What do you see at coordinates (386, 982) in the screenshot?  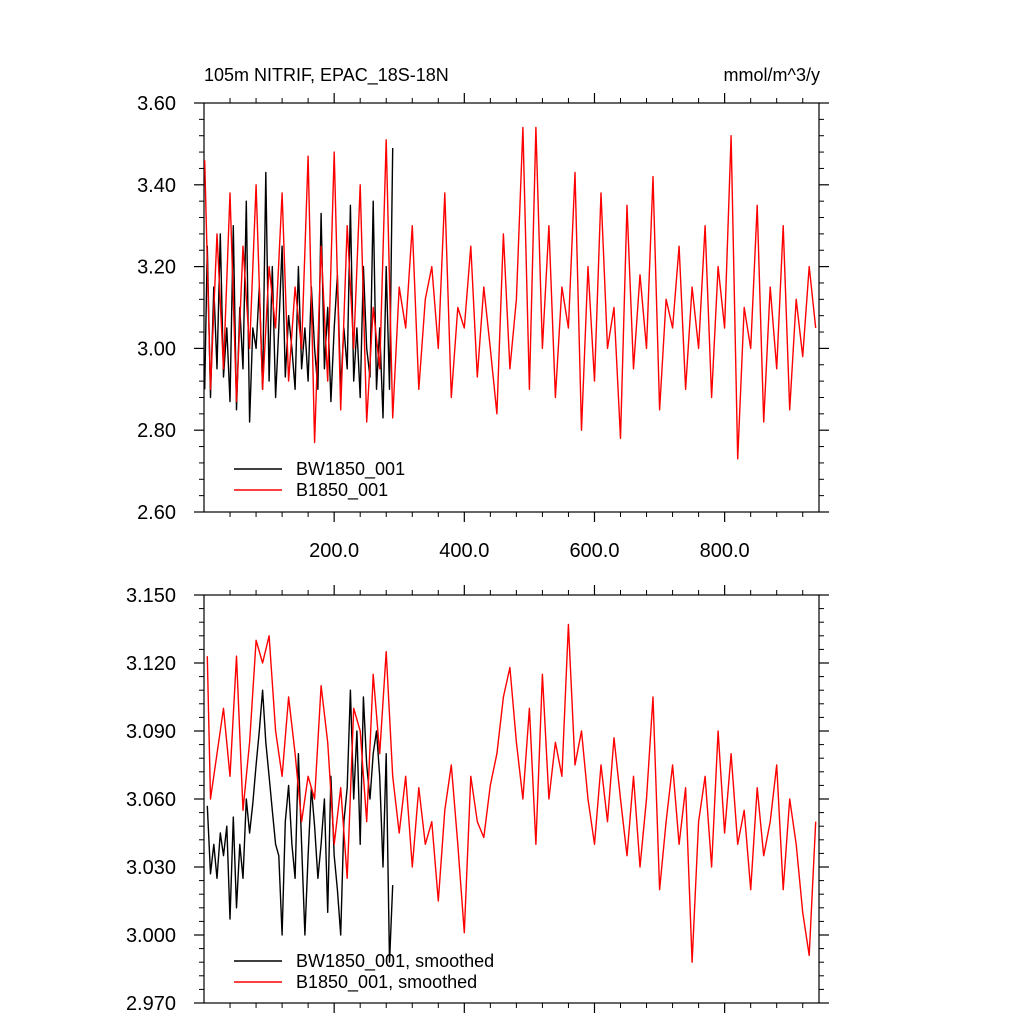 I see `bottom-legend-label: B1850_001, smoothed` at bounding box center [386, 982].